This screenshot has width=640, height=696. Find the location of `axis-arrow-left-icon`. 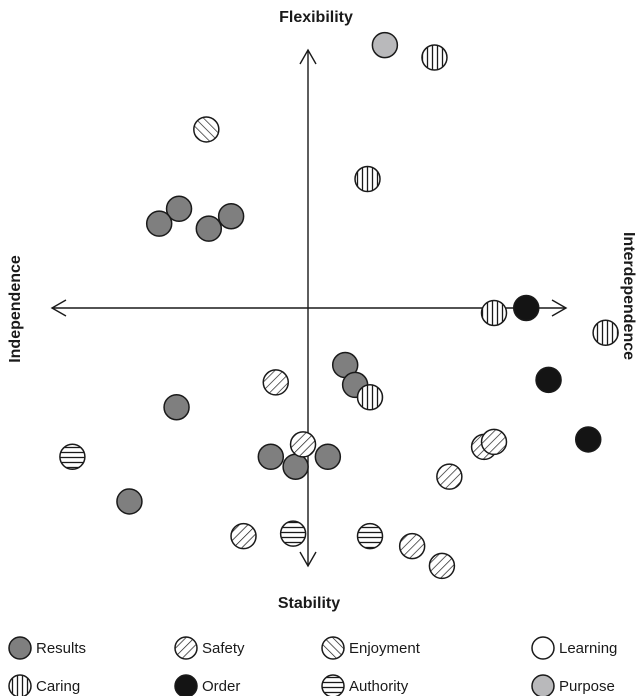

axis-arrow-left-icon is located at coordinates (58, 308).